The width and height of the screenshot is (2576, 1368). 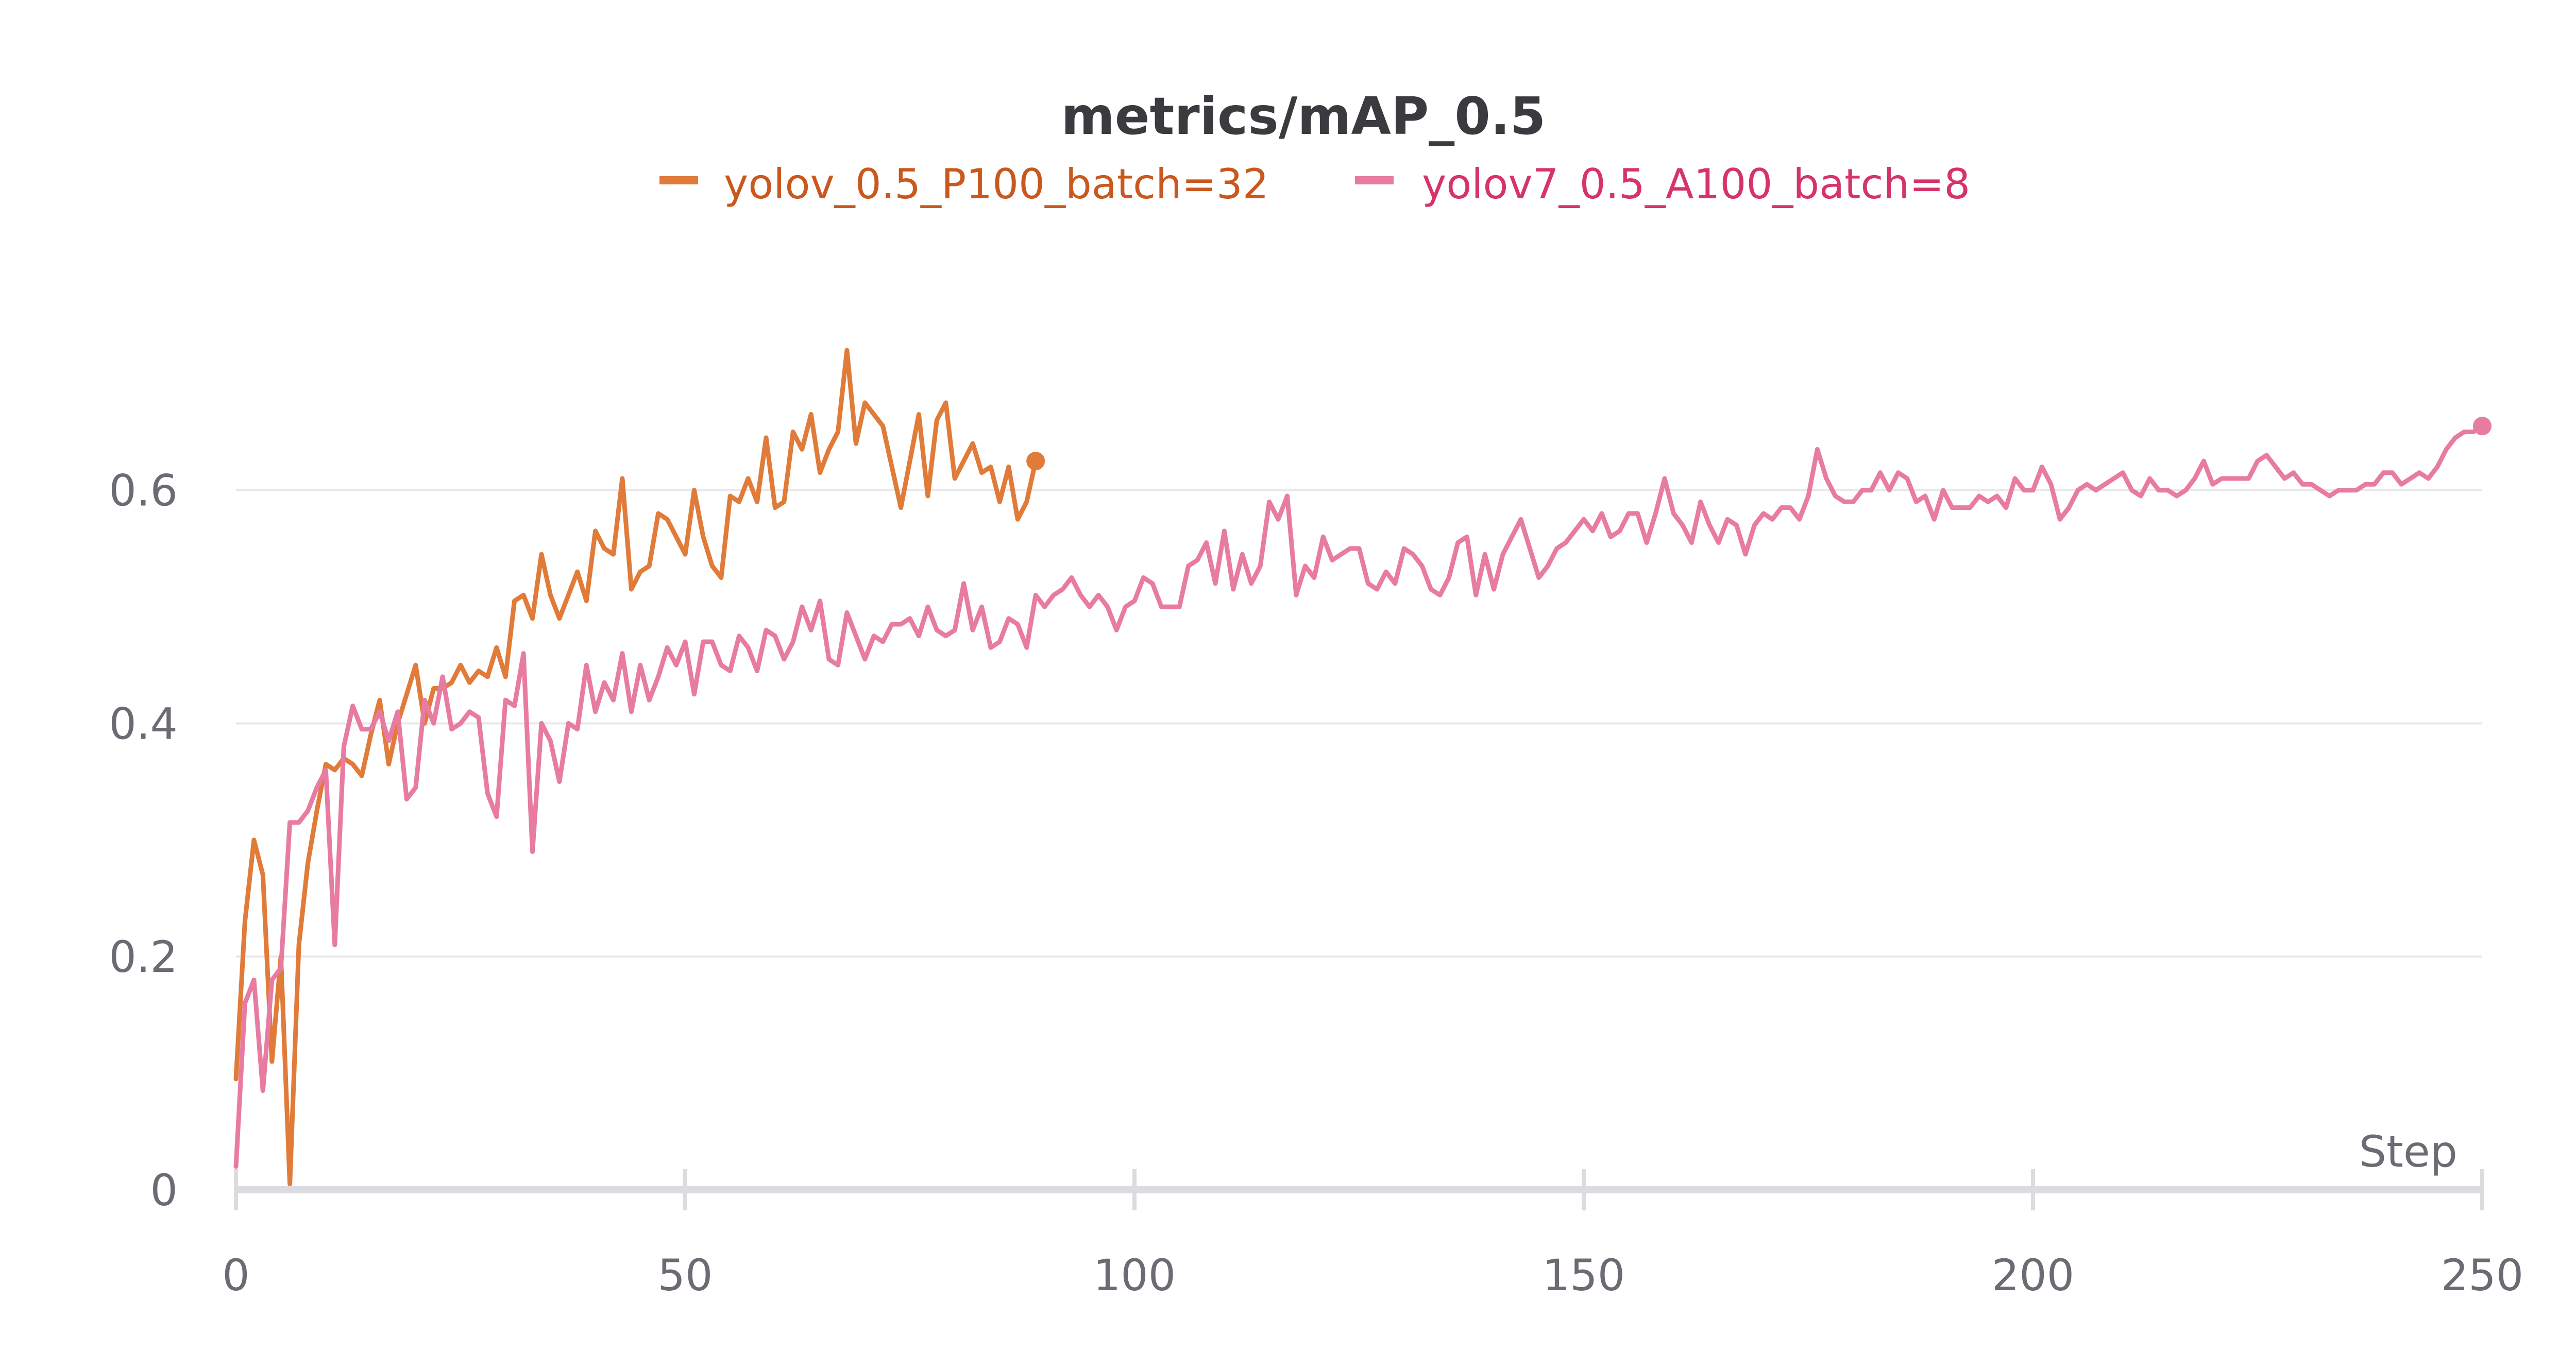 I want to click on chart-title: metrics/mAP_0.5, so click(x=1303, y=116).